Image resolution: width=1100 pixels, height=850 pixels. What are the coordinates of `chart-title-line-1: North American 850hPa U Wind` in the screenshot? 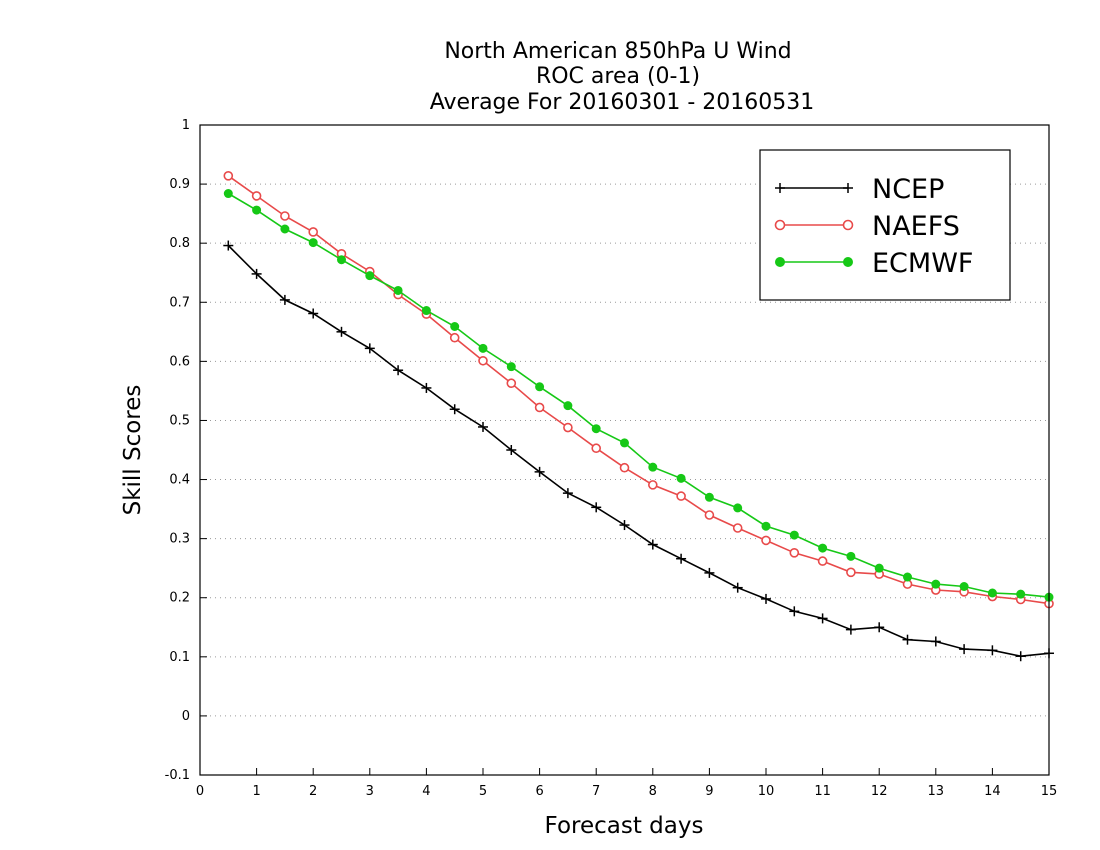 It's located at (617, 51).